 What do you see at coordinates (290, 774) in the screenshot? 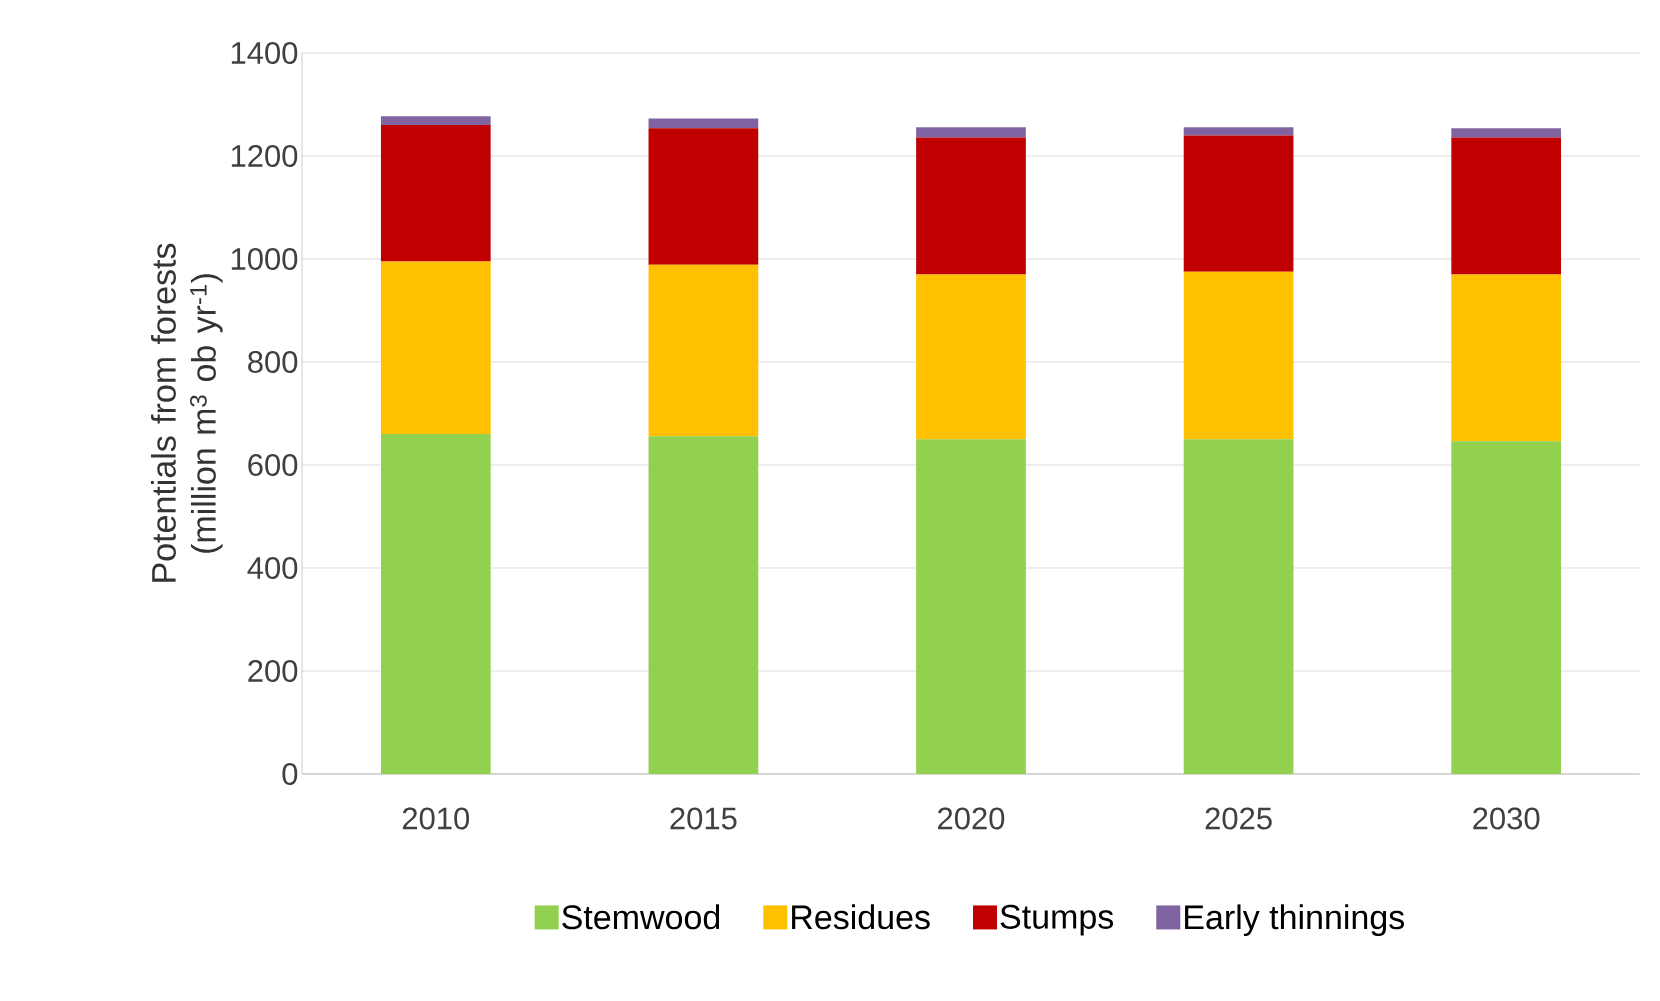
I see `y-tick-label: 0` at bounding box center [290, 774].